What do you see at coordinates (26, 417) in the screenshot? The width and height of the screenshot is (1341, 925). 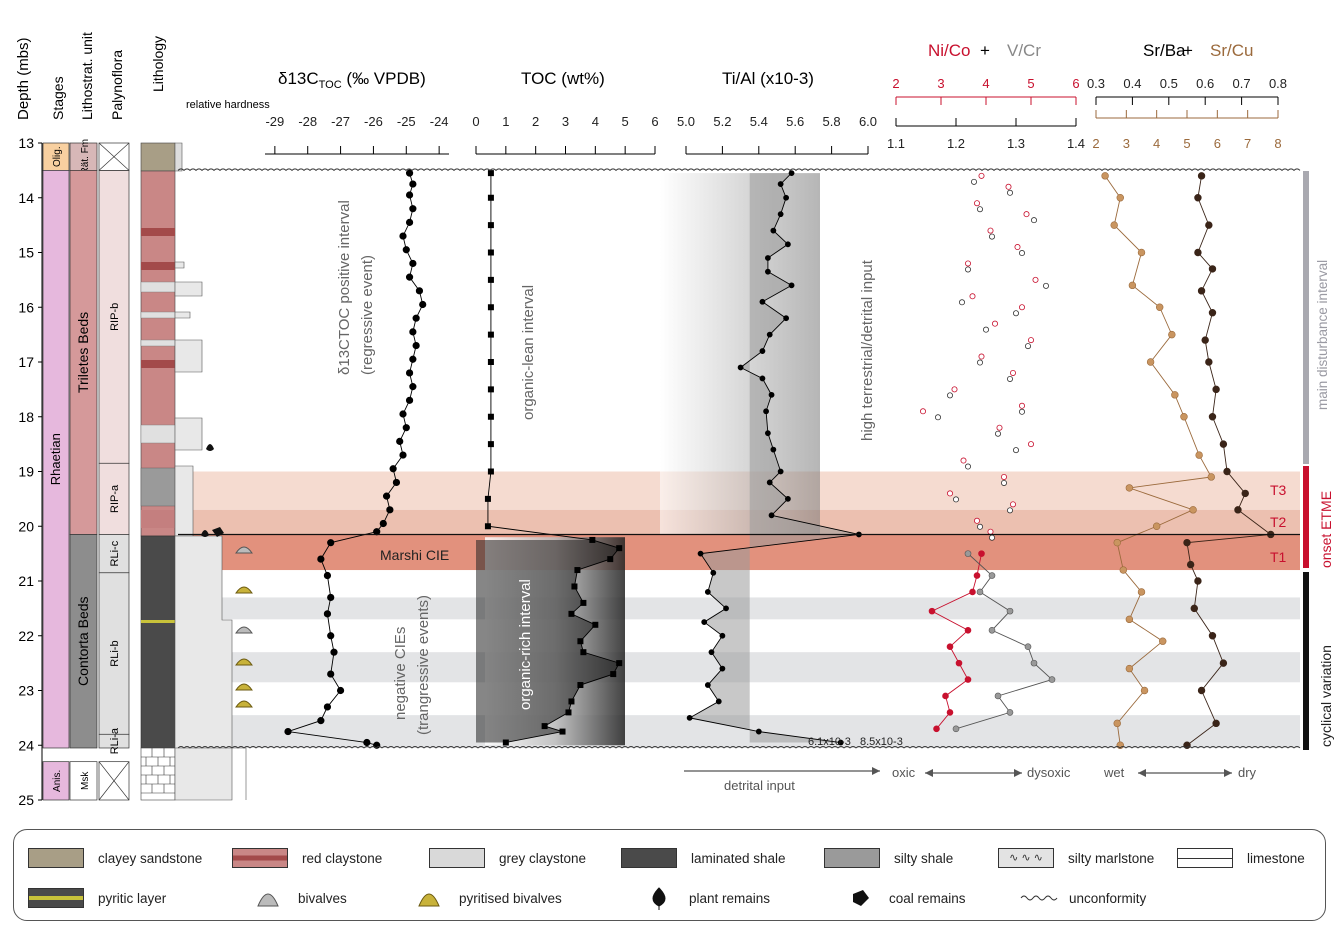 I see `depth-tick-label: 18` at bounding box center [26, 417].